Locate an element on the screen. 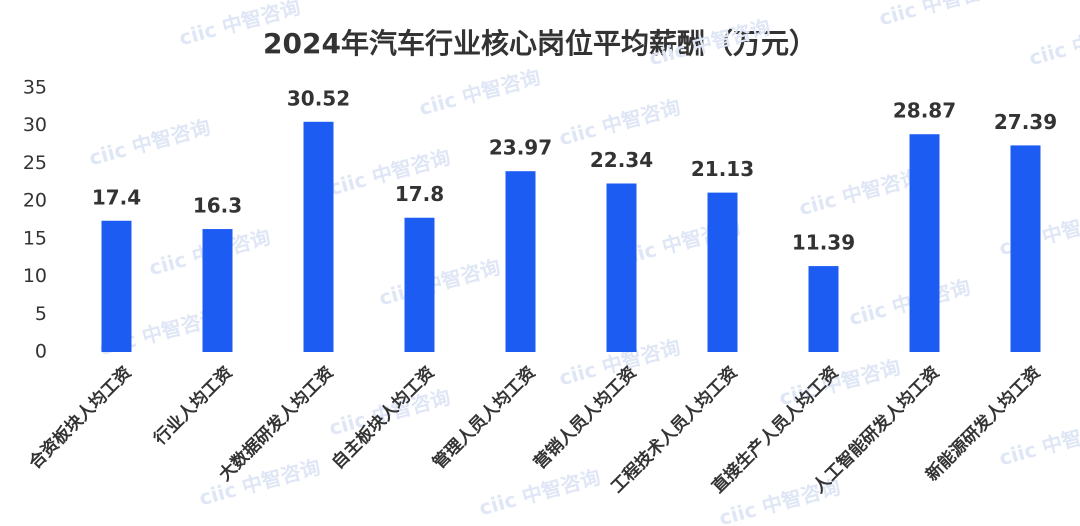 Image resolution: width=1080 pixels, height=526 pixels. data-label: 22.34 is located at coordinates (621, 160).